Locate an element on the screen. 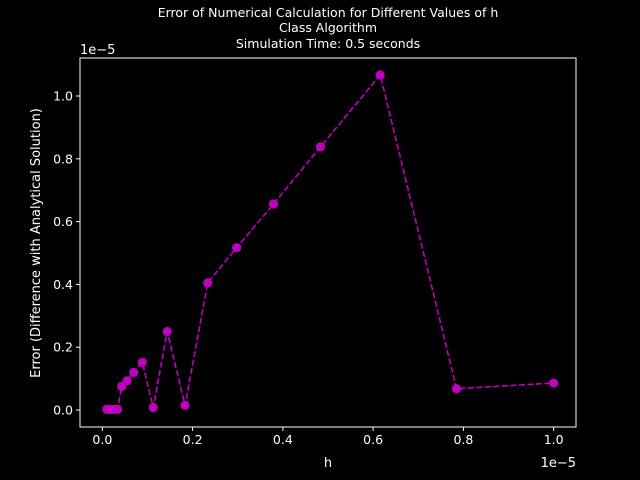 The height and width of the screenshot is (480, 640). x-tick-label: 0.8 is located at coordinates (463, 439).